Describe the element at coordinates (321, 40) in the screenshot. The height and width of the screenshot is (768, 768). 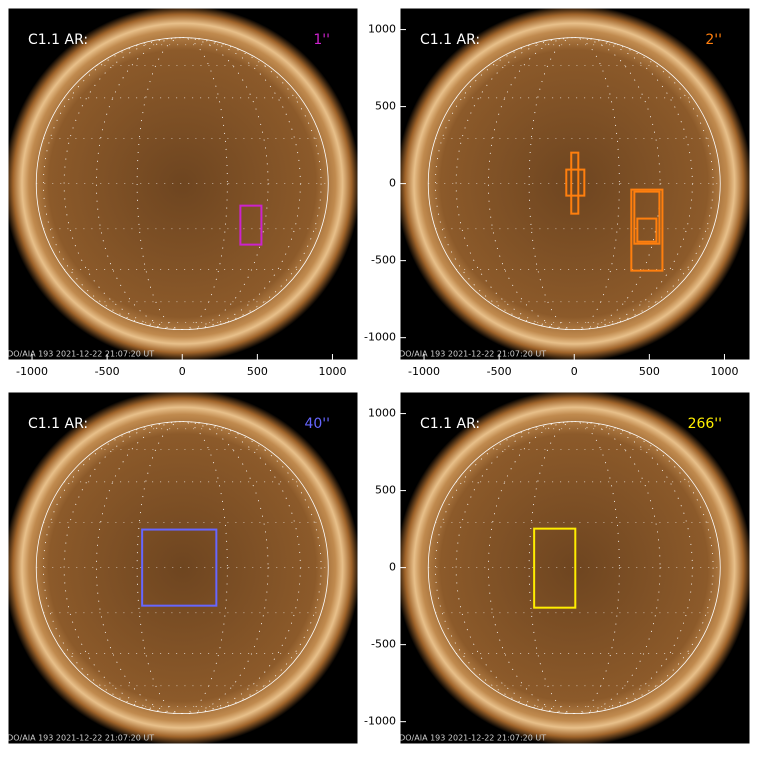
I see `panel-label: 1''` at that location.